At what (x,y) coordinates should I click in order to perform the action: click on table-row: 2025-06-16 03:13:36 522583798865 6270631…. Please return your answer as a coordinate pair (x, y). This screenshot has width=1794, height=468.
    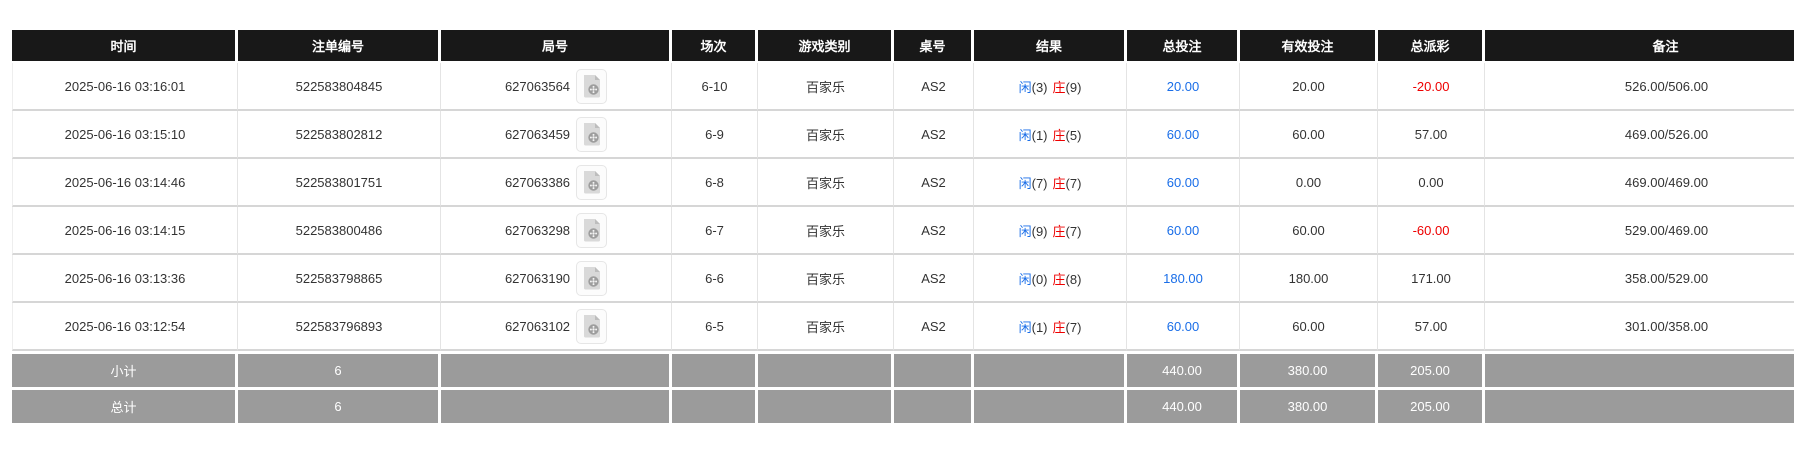
    Looking at the image, I should click on (903, 279).